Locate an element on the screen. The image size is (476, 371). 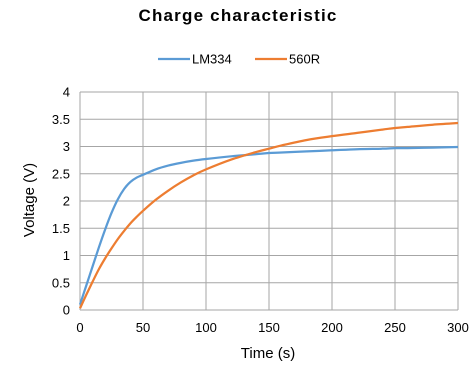
y-tick-label: 0.5 is located at coordinates (61, 282).